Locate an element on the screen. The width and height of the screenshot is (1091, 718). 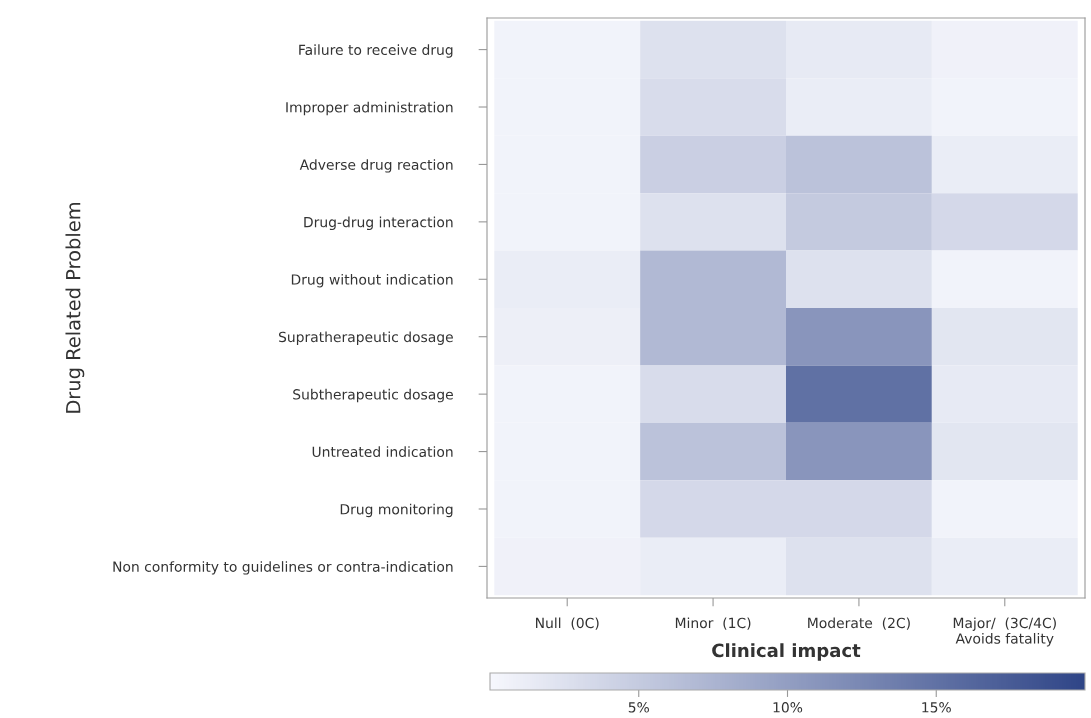
x-tick-label: Moderate (2C) is located at coordinates (859, 623).